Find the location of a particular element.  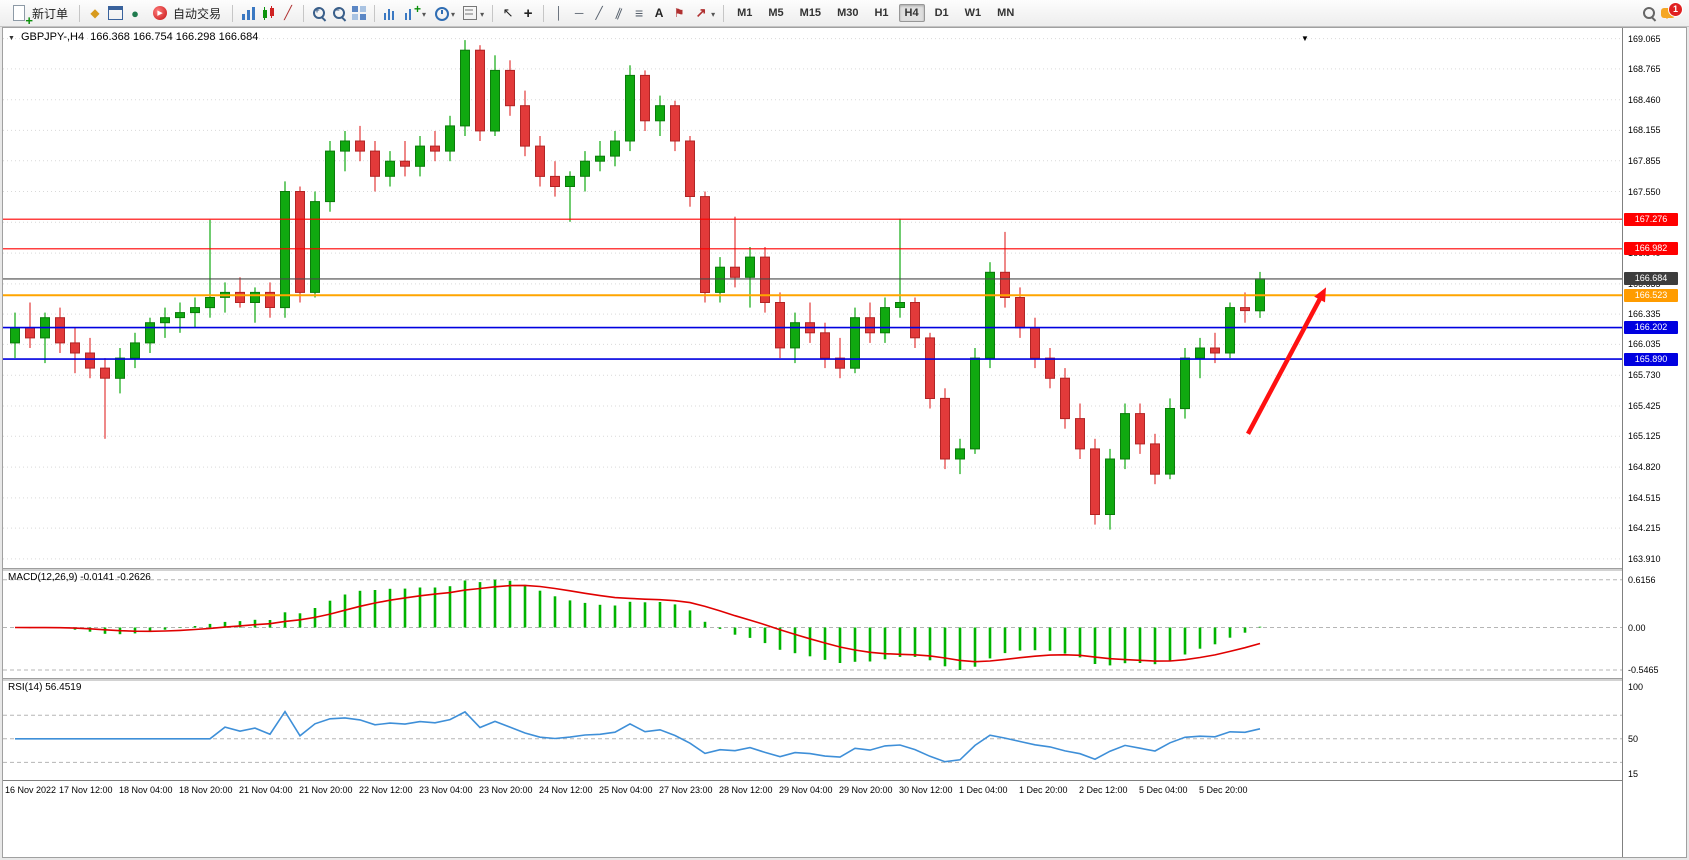

fibonacci-icon is located at coordinates (639, 13).